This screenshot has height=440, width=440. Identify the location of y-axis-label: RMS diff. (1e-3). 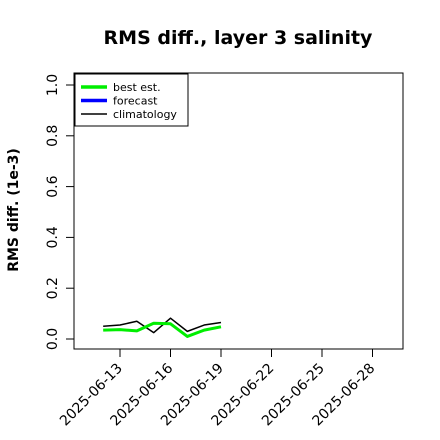
(14, 210).